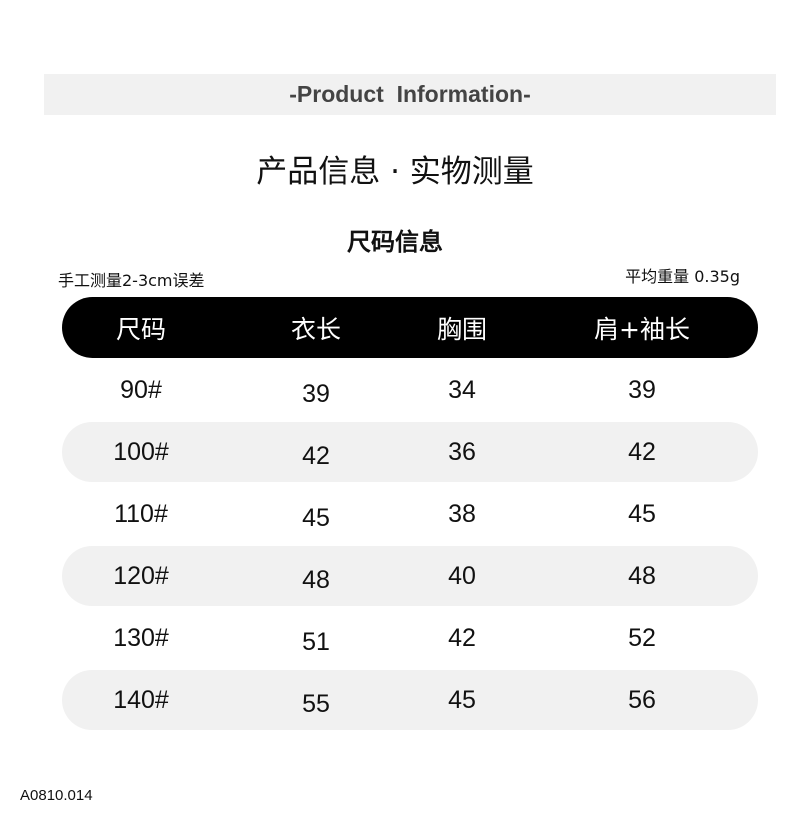 The width and height of the screenshot is (790, 814). I want to click on cell-chest: 38, so click(462, 513).